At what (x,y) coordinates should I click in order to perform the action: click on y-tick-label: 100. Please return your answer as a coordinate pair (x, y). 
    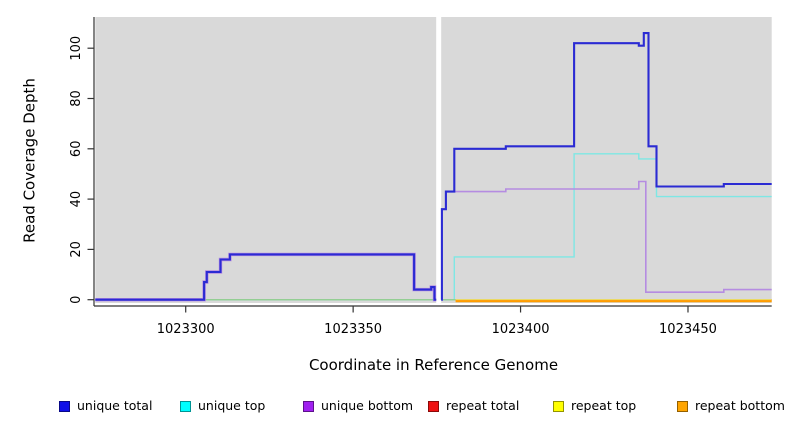
    Looking at the image, I should click on (76, 48).